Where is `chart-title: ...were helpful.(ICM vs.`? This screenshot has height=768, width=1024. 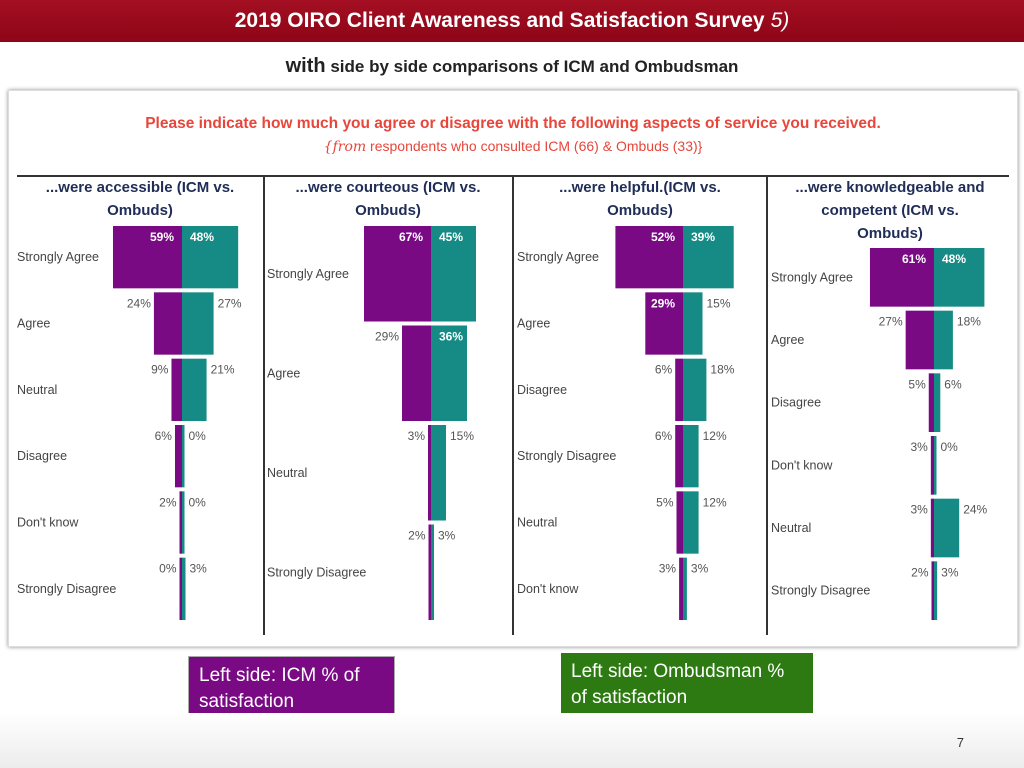 chart-title: ...were helpful.(ICM vs. is located at coordinates (640, 187).